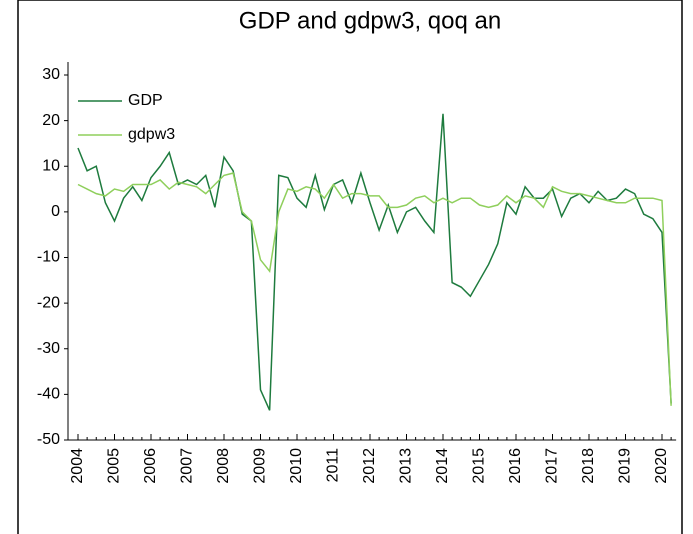 Image resolution: width=693 pixels, height=534 pixels. I want to click on x-tick-label: 2004, so click(77, 466).